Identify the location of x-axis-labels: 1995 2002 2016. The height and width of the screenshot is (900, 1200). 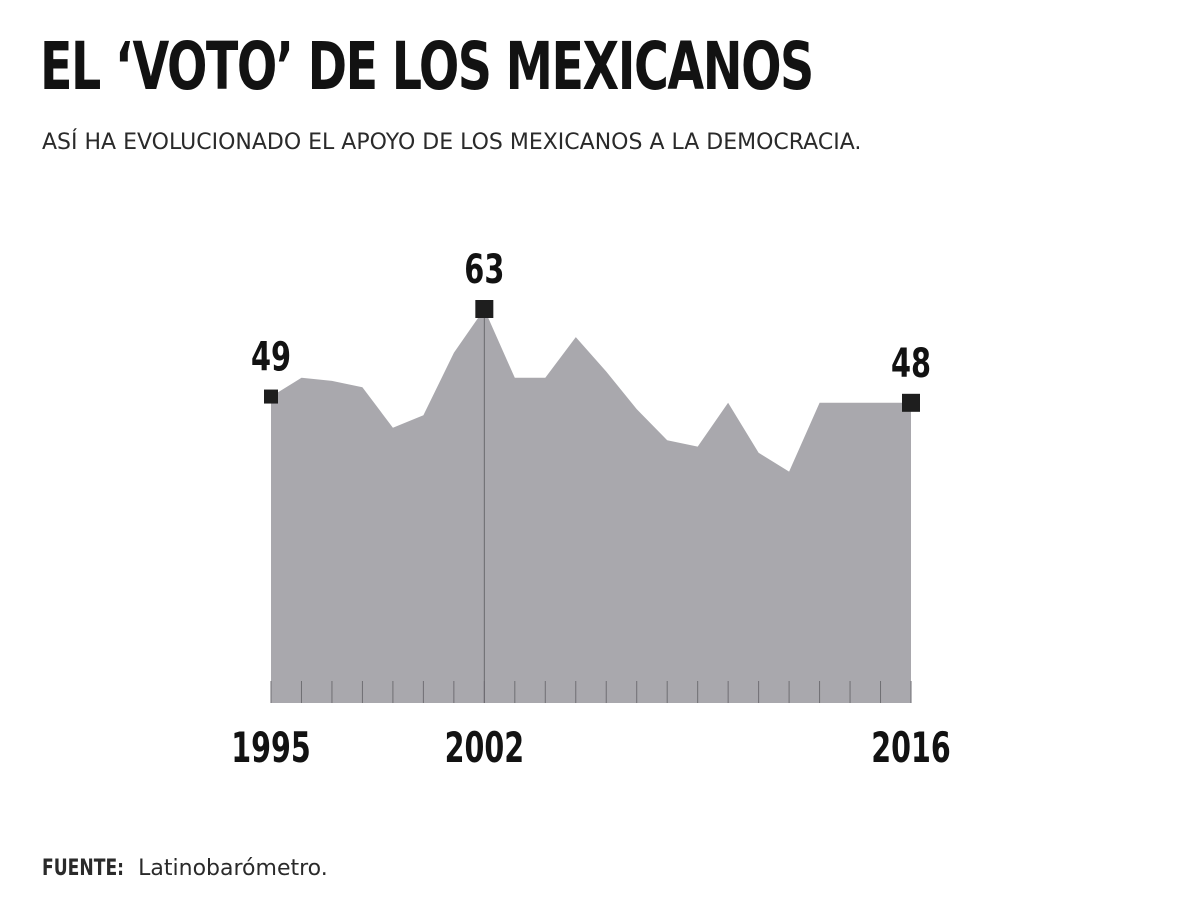
(590, 749).